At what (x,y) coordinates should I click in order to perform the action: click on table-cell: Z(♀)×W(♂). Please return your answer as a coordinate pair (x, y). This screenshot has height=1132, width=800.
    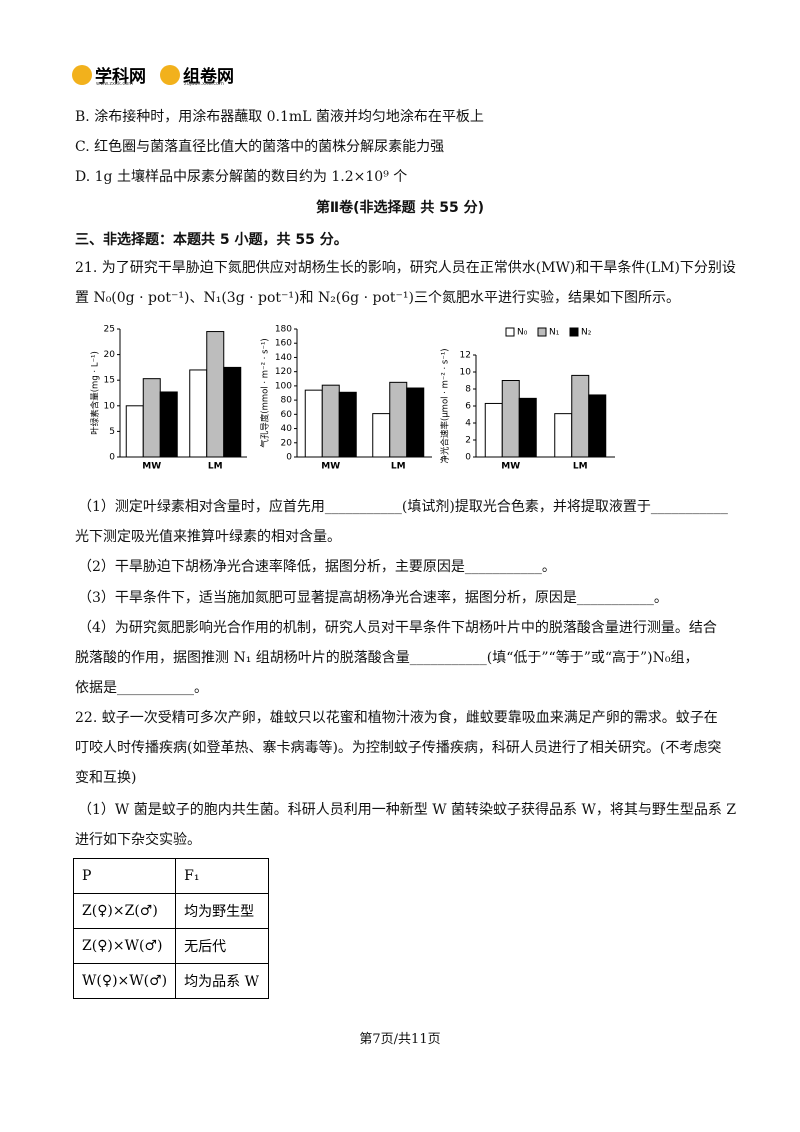
    Looking at the image, I should click on (124, 946).